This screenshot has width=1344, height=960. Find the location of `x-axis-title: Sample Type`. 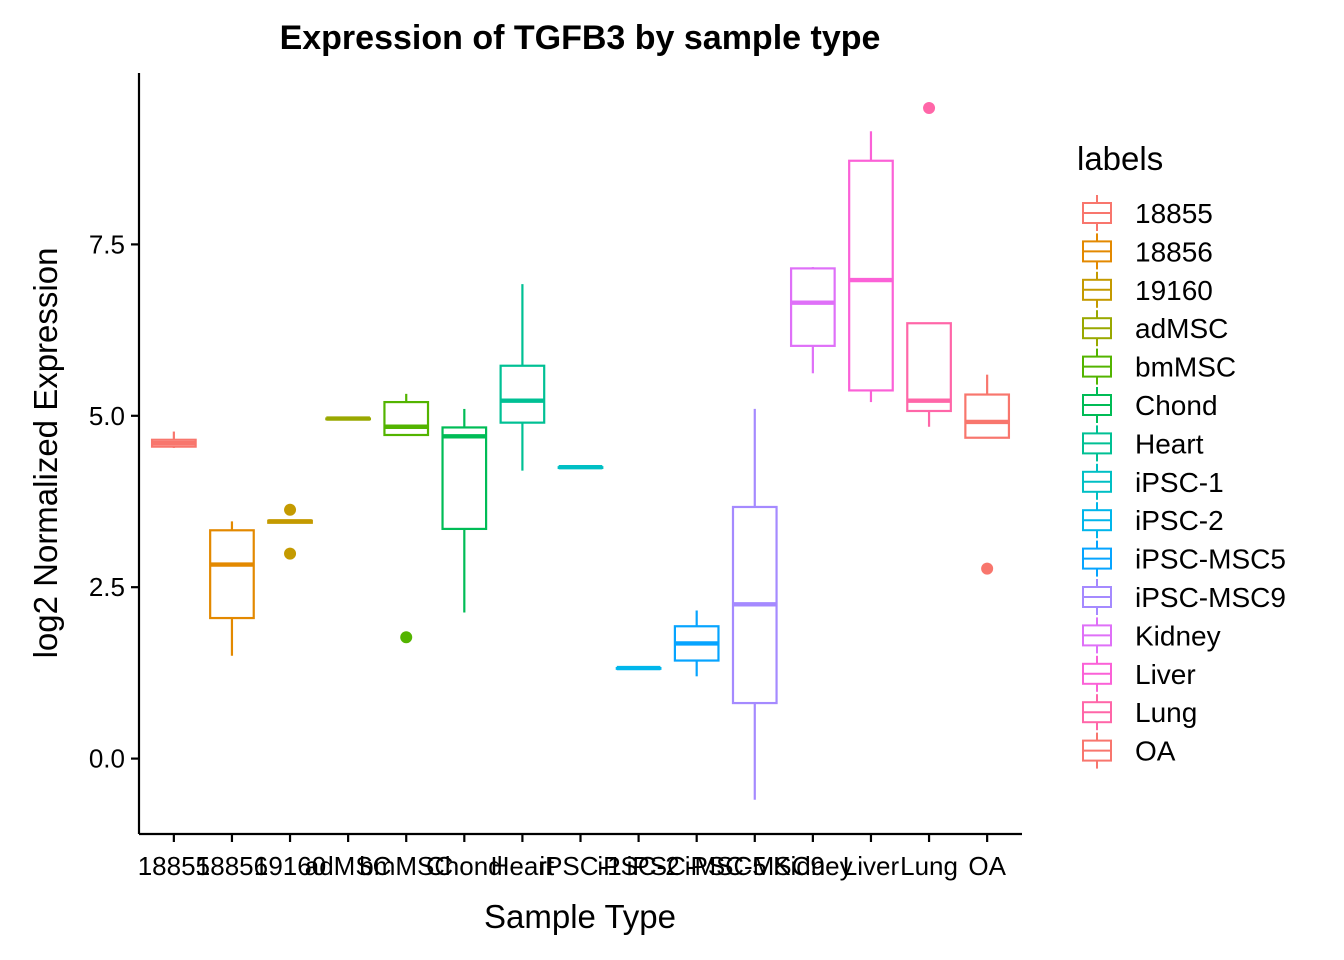

x-axis-title: Sample Type is located at coordinates (580, 916).